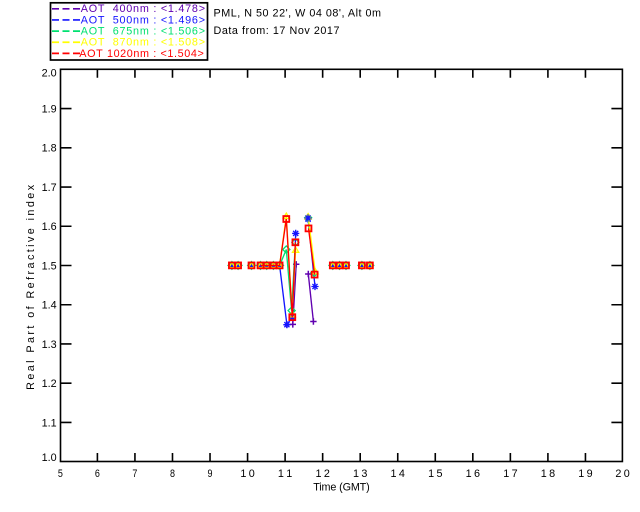 The height and width of the screenshot is (512, 640). Describe the element at coordinates (134, 474) in the screenshot. I see `svg-text: 7` at that location.